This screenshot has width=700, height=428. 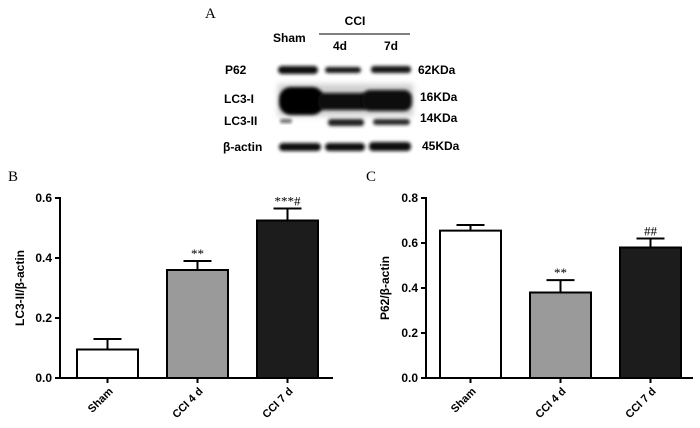 What do you see at coordinates (240, 121) in the screenshot?
I see `row-label-lc3-ii: LC3-II` at bounding box center [240, 121].